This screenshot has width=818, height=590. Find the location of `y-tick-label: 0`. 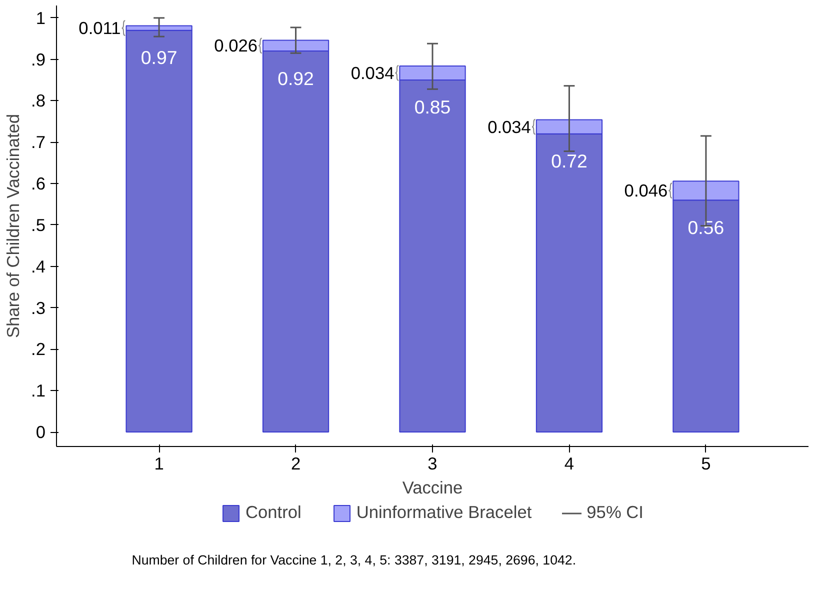

y-tick-label: 0 is located at coordinates (41, 432).